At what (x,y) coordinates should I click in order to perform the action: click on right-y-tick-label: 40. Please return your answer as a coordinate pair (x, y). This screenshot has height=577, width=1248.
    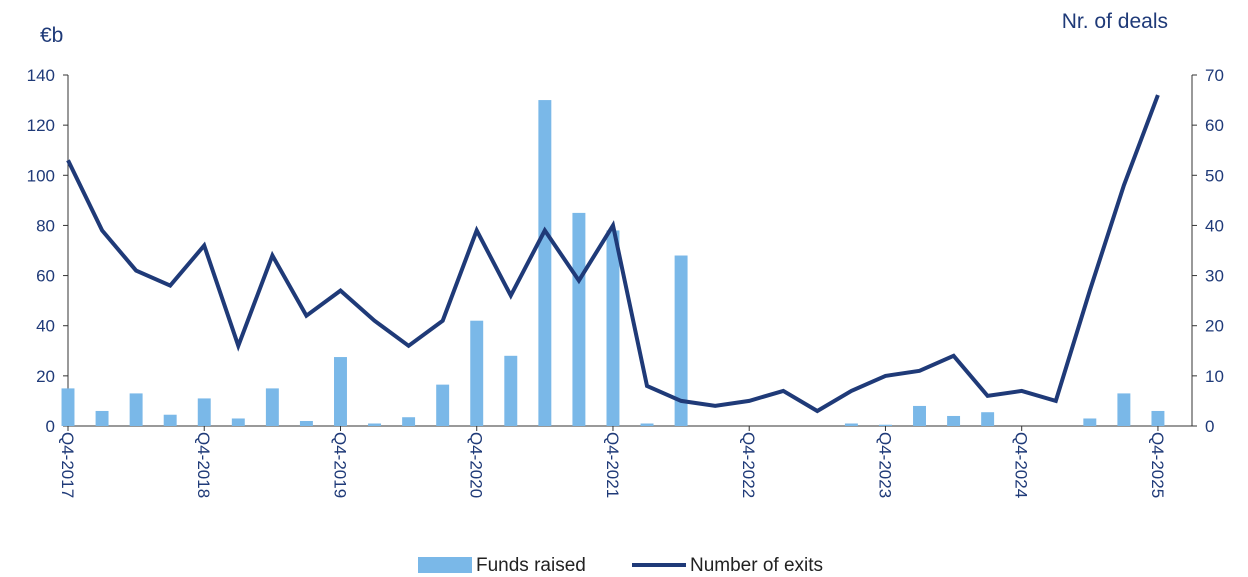
    Looking at the image, I should click on (1214, 225).